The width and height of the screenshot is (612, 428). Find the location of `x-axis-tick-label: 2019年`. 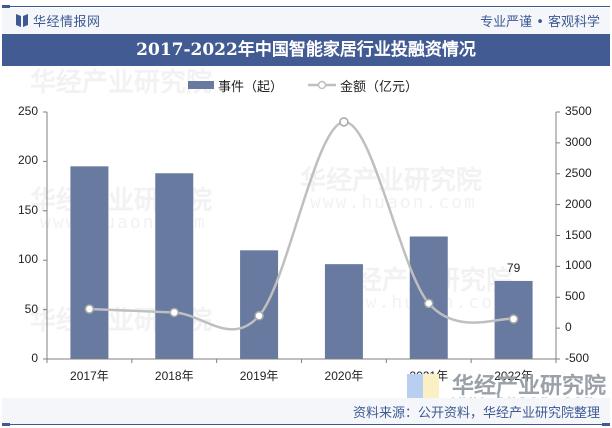

x-axis-tick-label: 2019年 is located at coordinates (259, 376).